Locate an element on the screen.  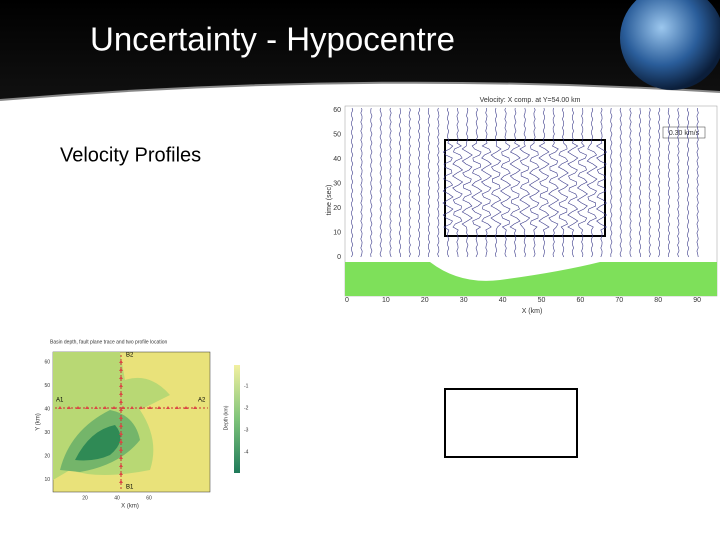
profile-marker: A1 is located at coordinates (60, 401).